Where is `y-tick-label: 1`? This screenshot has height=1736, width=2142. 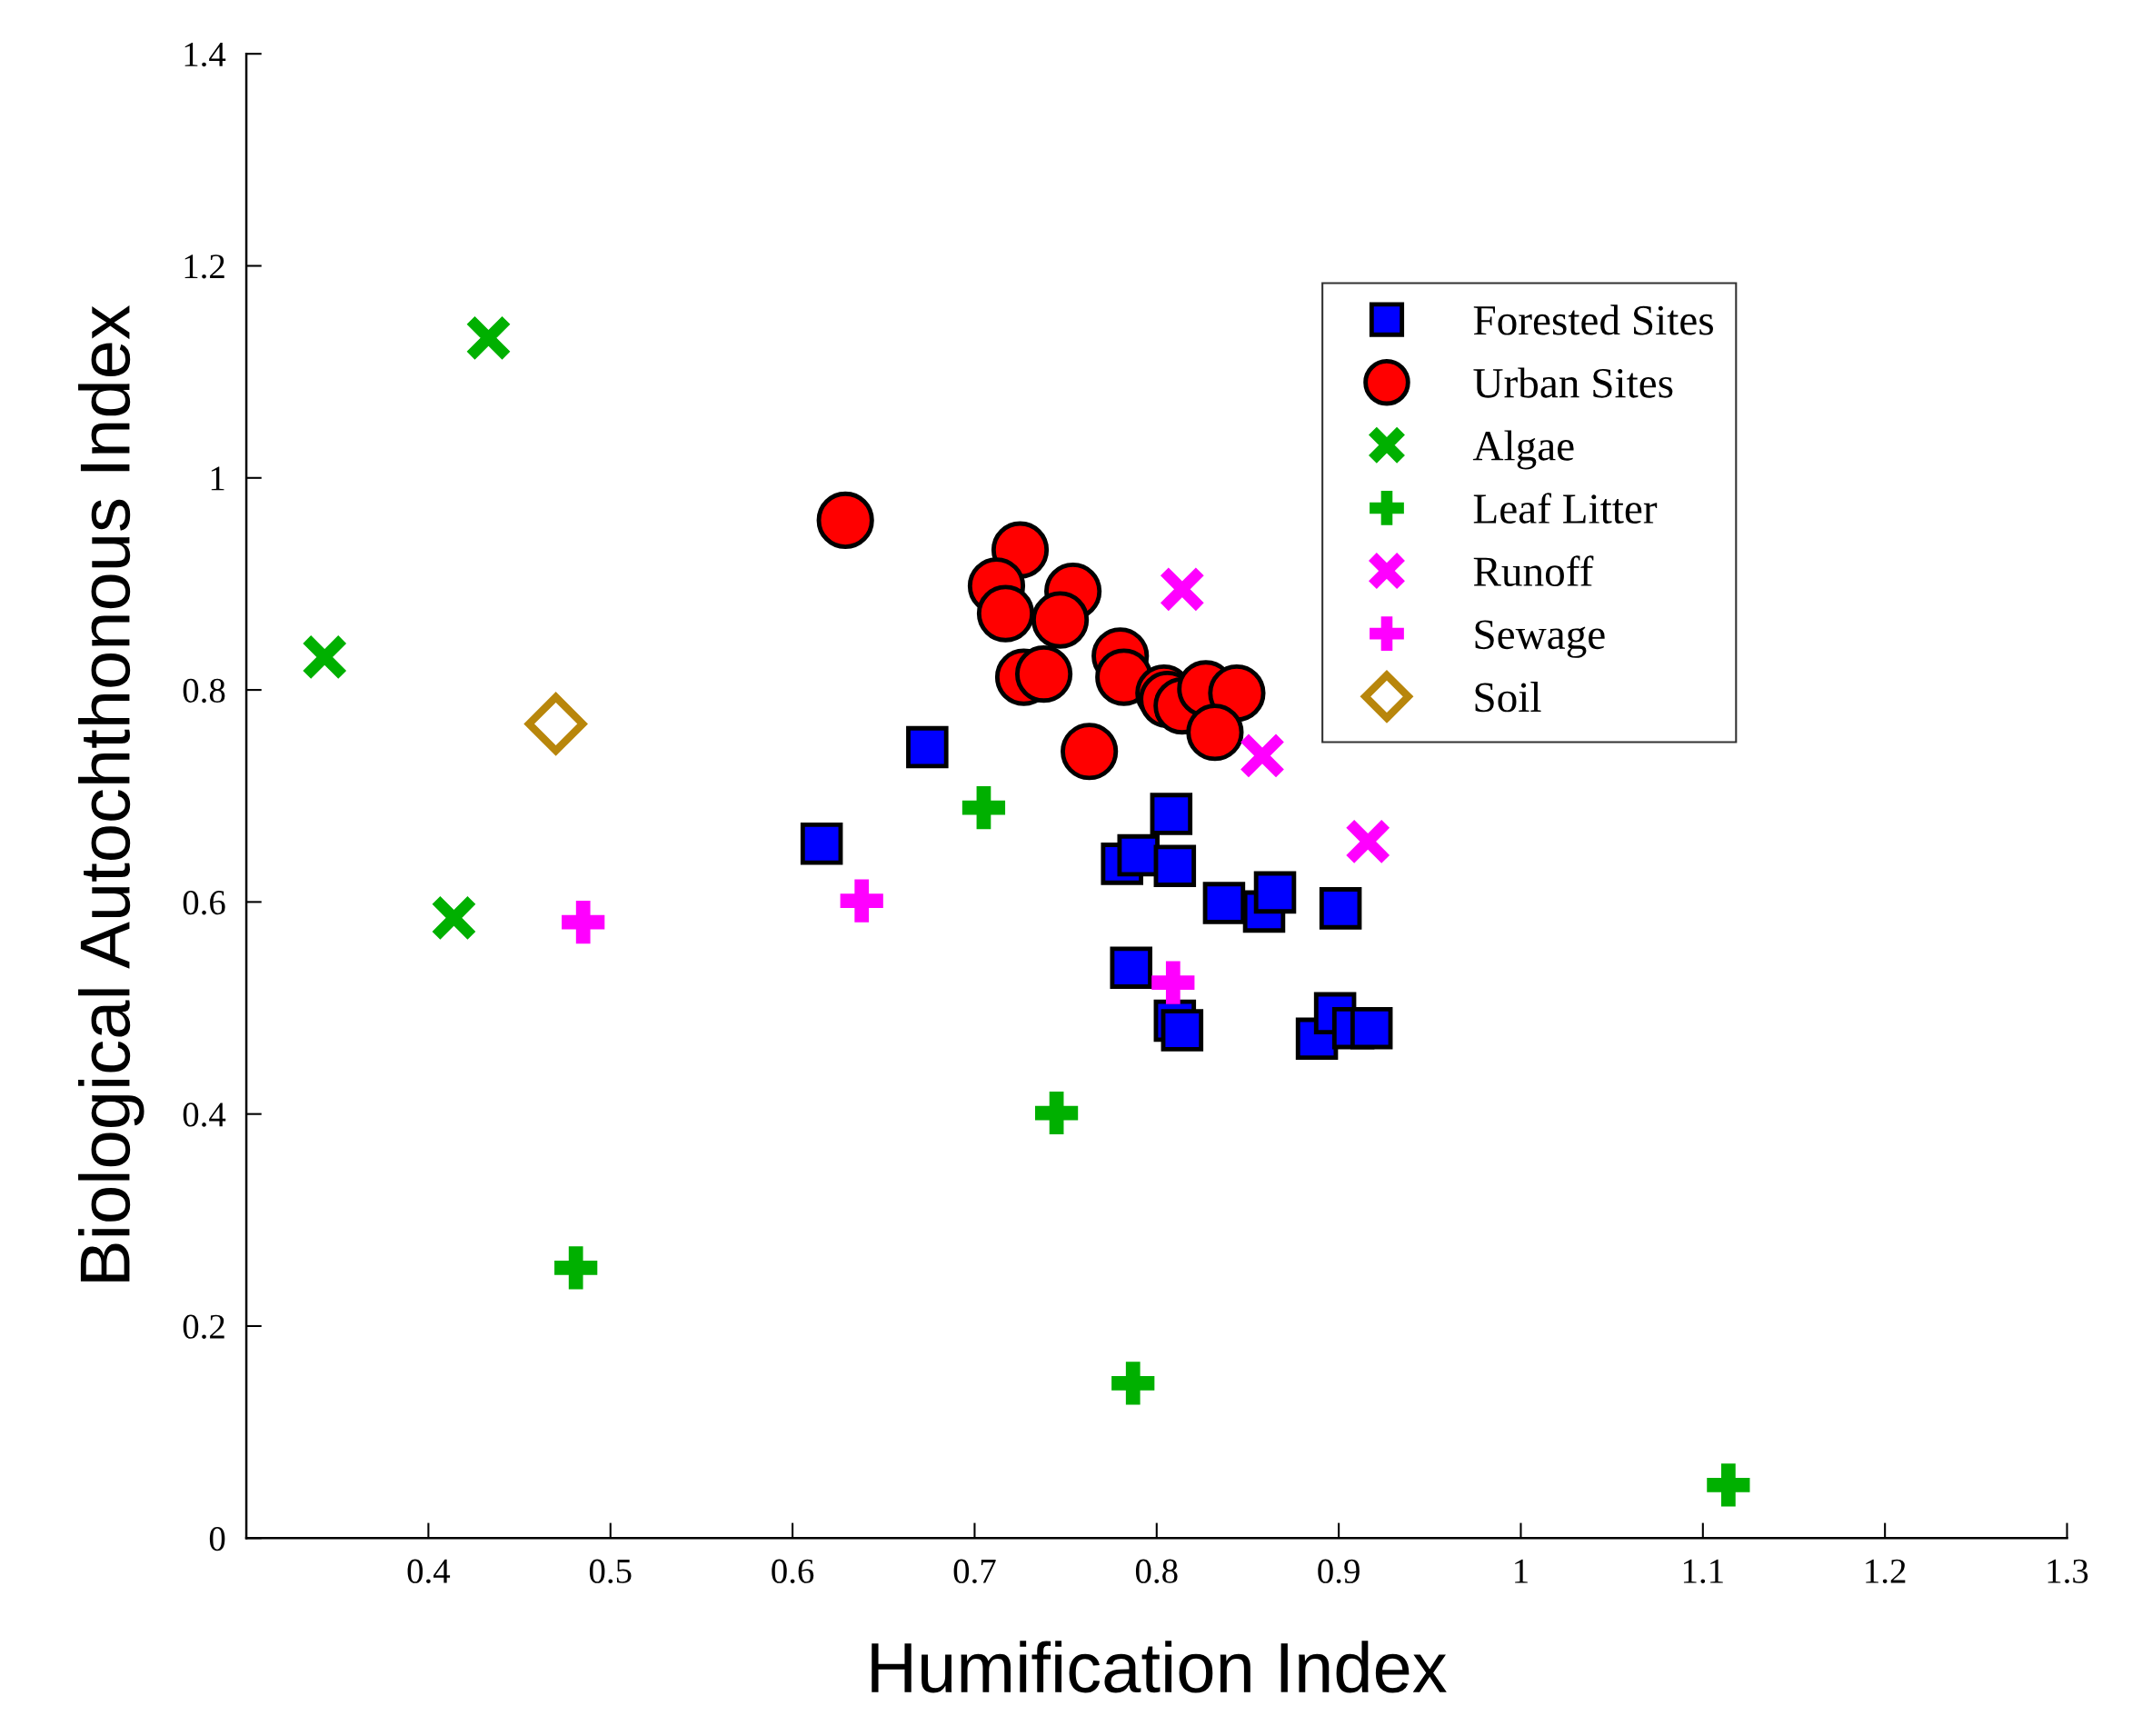
y-tick-label: 1 is located at coordinates (218, 479).